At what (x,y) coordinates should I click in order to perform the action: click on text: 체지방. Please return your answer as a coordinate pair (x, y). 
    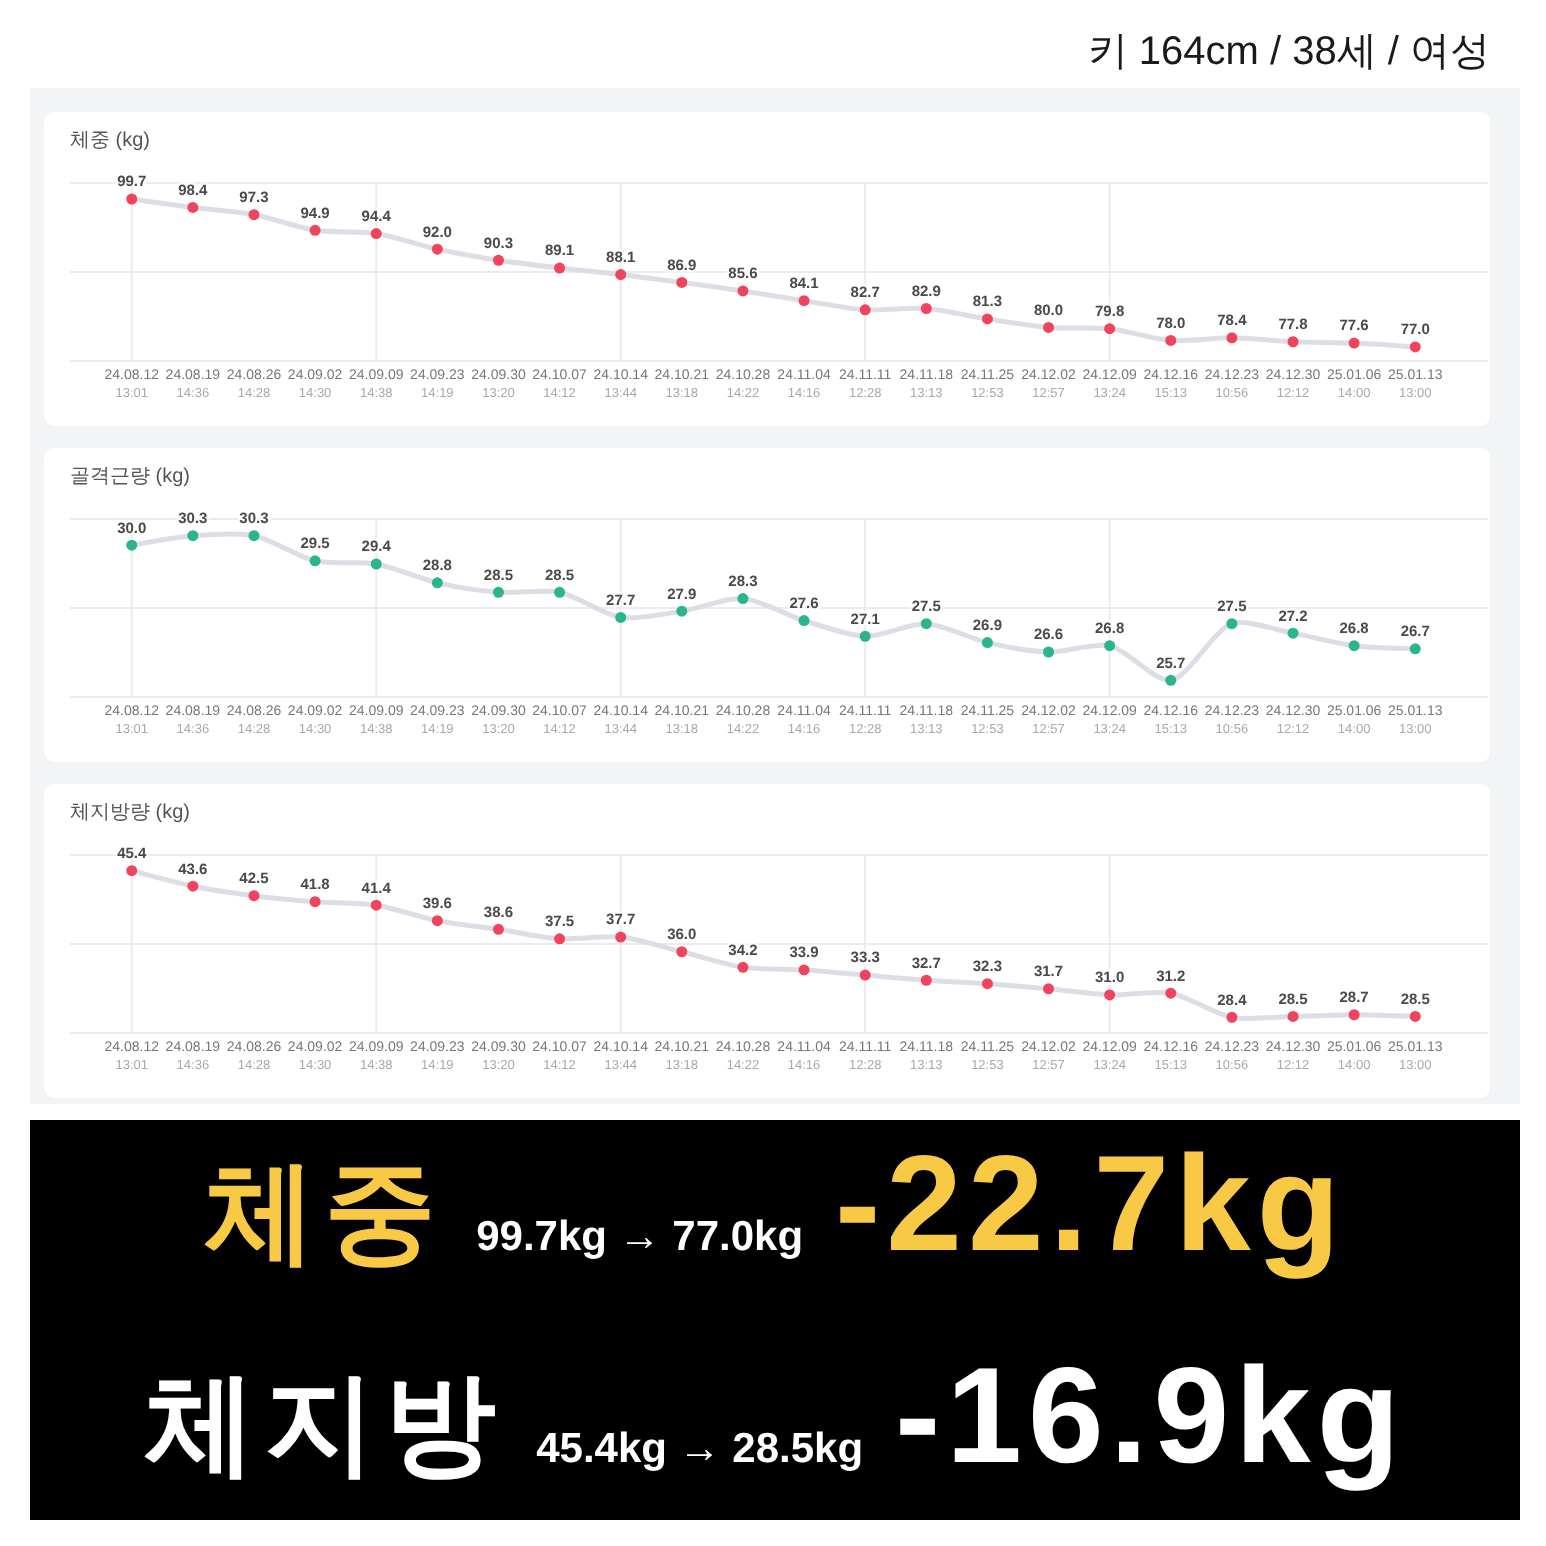
    Looking at the image, I should click on (324, 1423).